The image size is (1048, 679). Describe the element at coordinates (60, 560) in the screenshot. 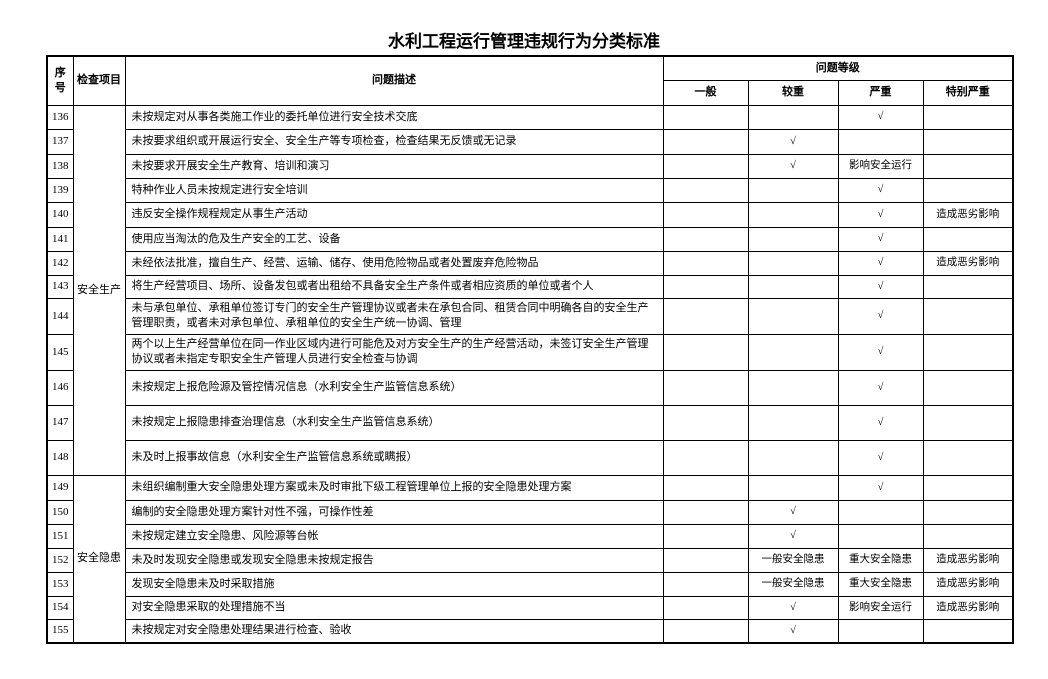

I see `seq-cell: 152` at that location.